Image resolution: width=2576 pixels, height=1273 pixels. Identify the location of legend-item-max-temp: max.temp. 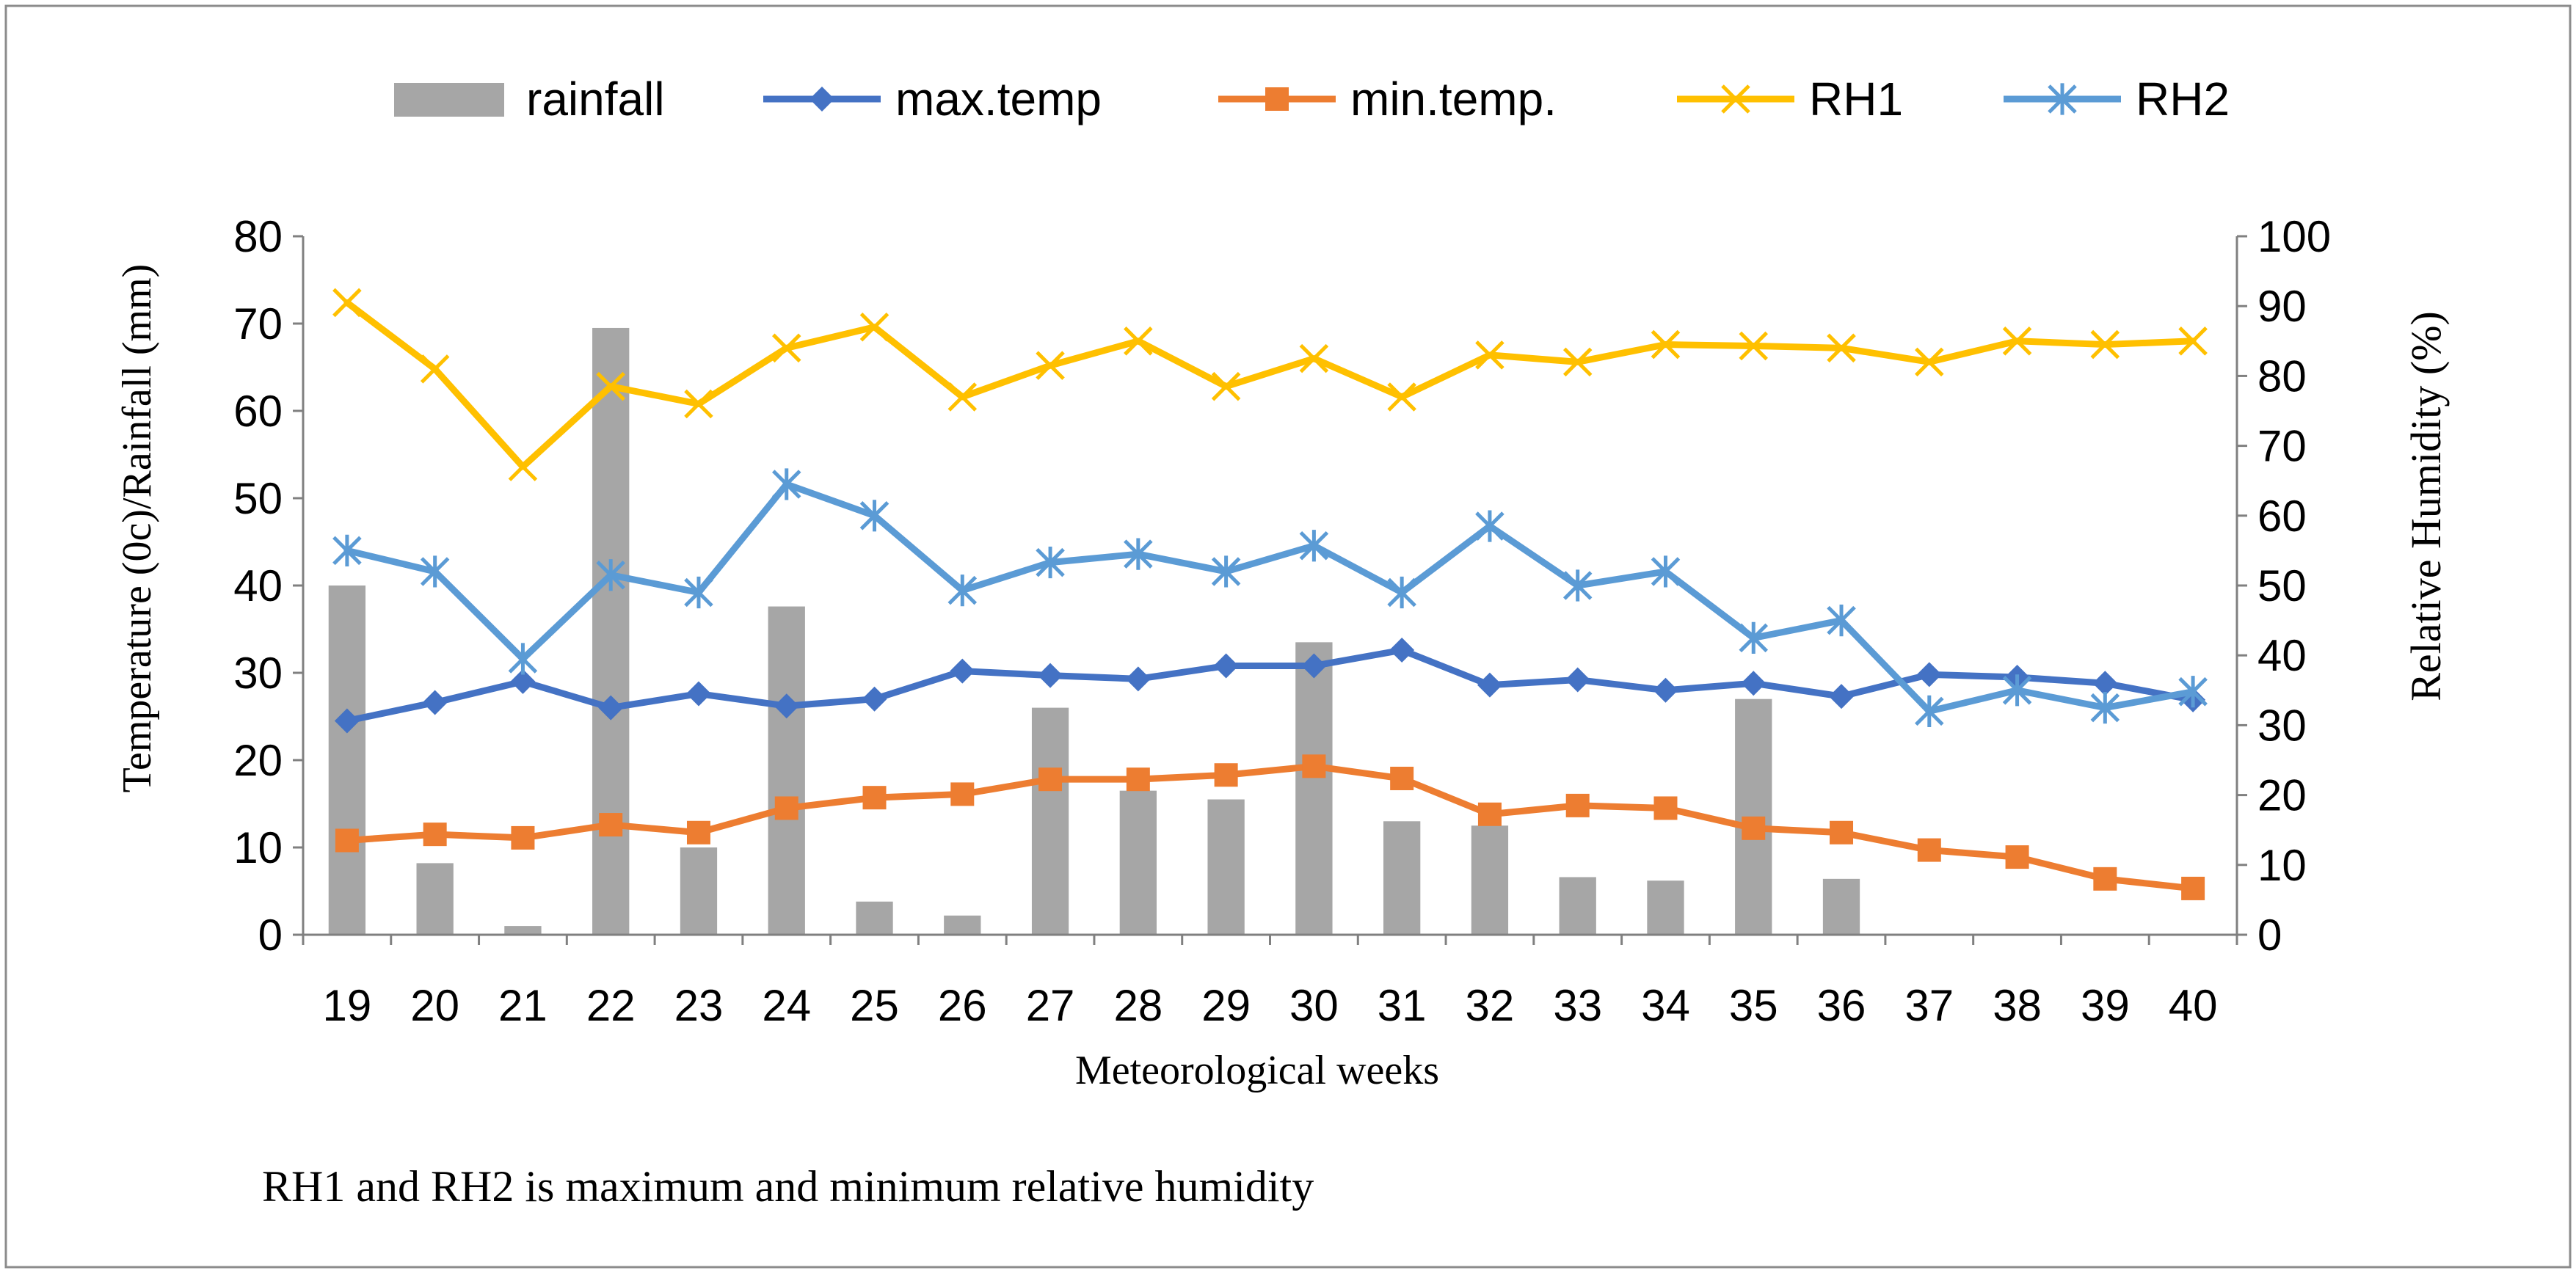
(932, 99).